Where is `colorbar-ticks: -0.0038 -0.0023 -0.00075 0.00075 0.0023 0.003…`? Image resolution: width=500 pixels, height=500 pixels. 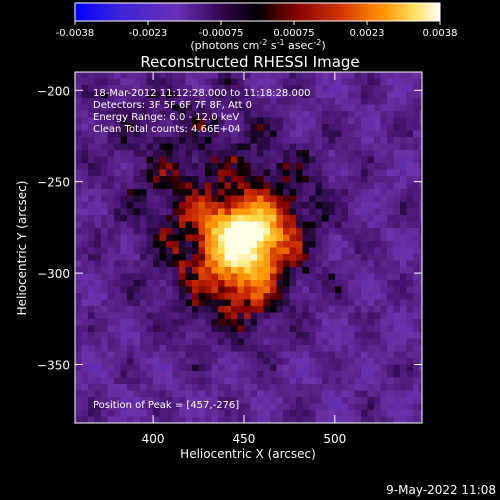
colorbar-ticks: -0.0038 -0.0023 -0.00075 0.00075 0.0023 0.003… is located at coordinates (257, 30).